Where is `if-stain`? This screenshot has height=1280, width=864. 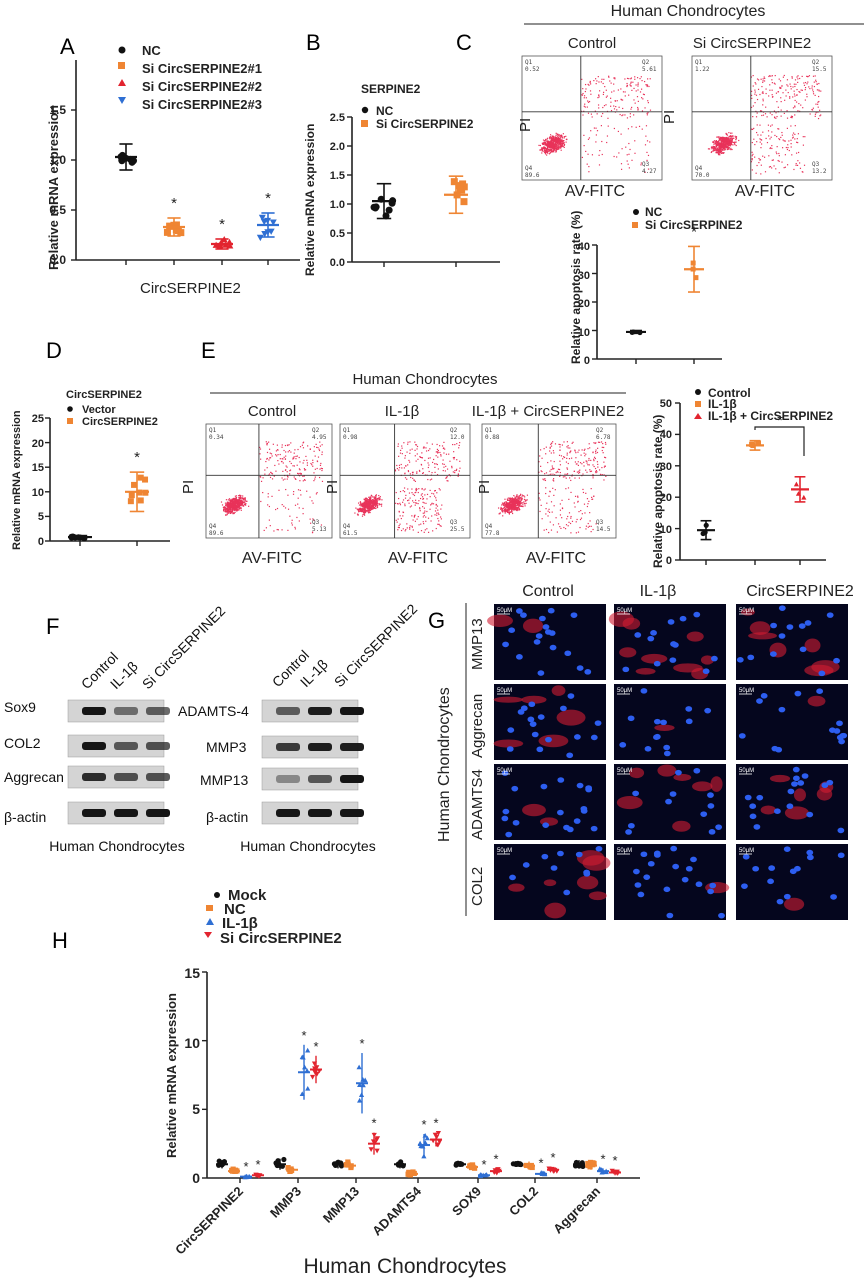
if-stain is located at coordinates (533, 626).